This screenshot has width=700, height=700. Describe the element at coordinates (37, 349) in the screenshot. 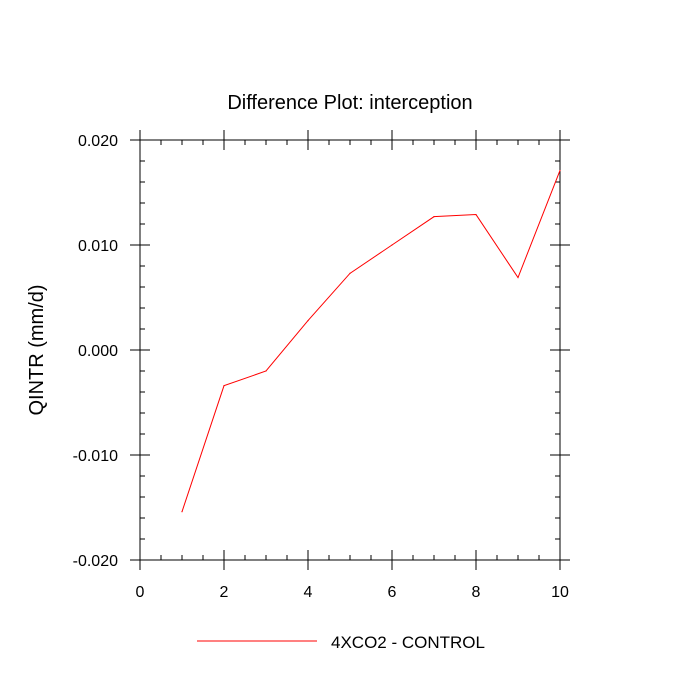

I see `y-axis-label: QINTR (mm/d)` at that location.